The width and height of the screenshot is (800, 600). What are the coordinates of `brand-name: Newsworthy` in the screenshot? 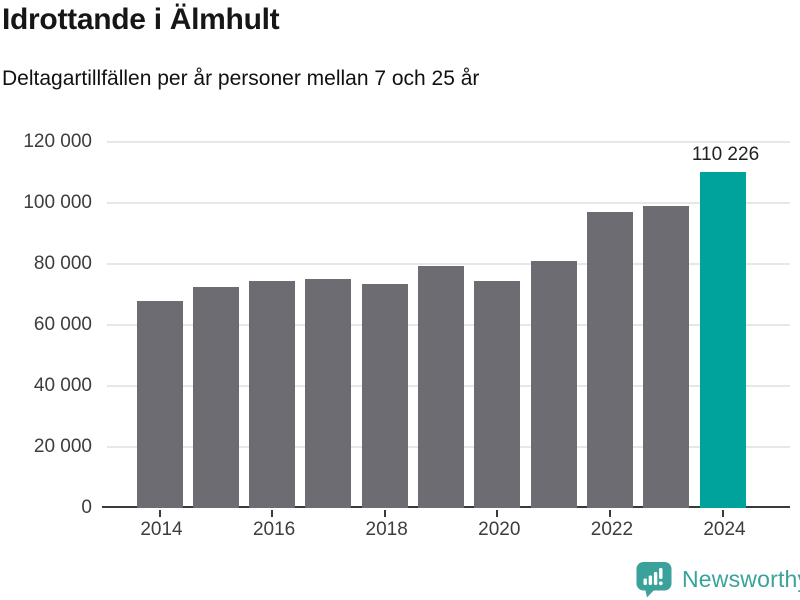 It's located at (741, 579).